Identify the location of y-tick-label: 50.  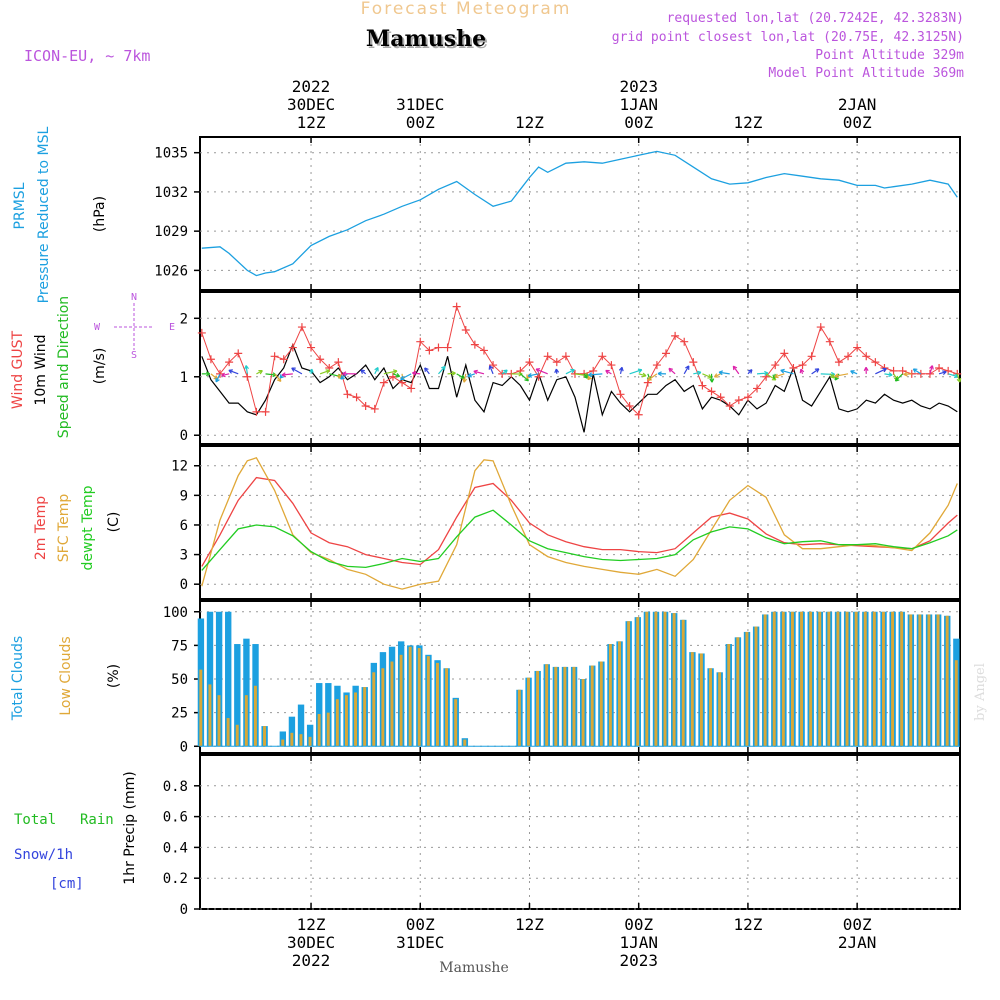
(179, 680).